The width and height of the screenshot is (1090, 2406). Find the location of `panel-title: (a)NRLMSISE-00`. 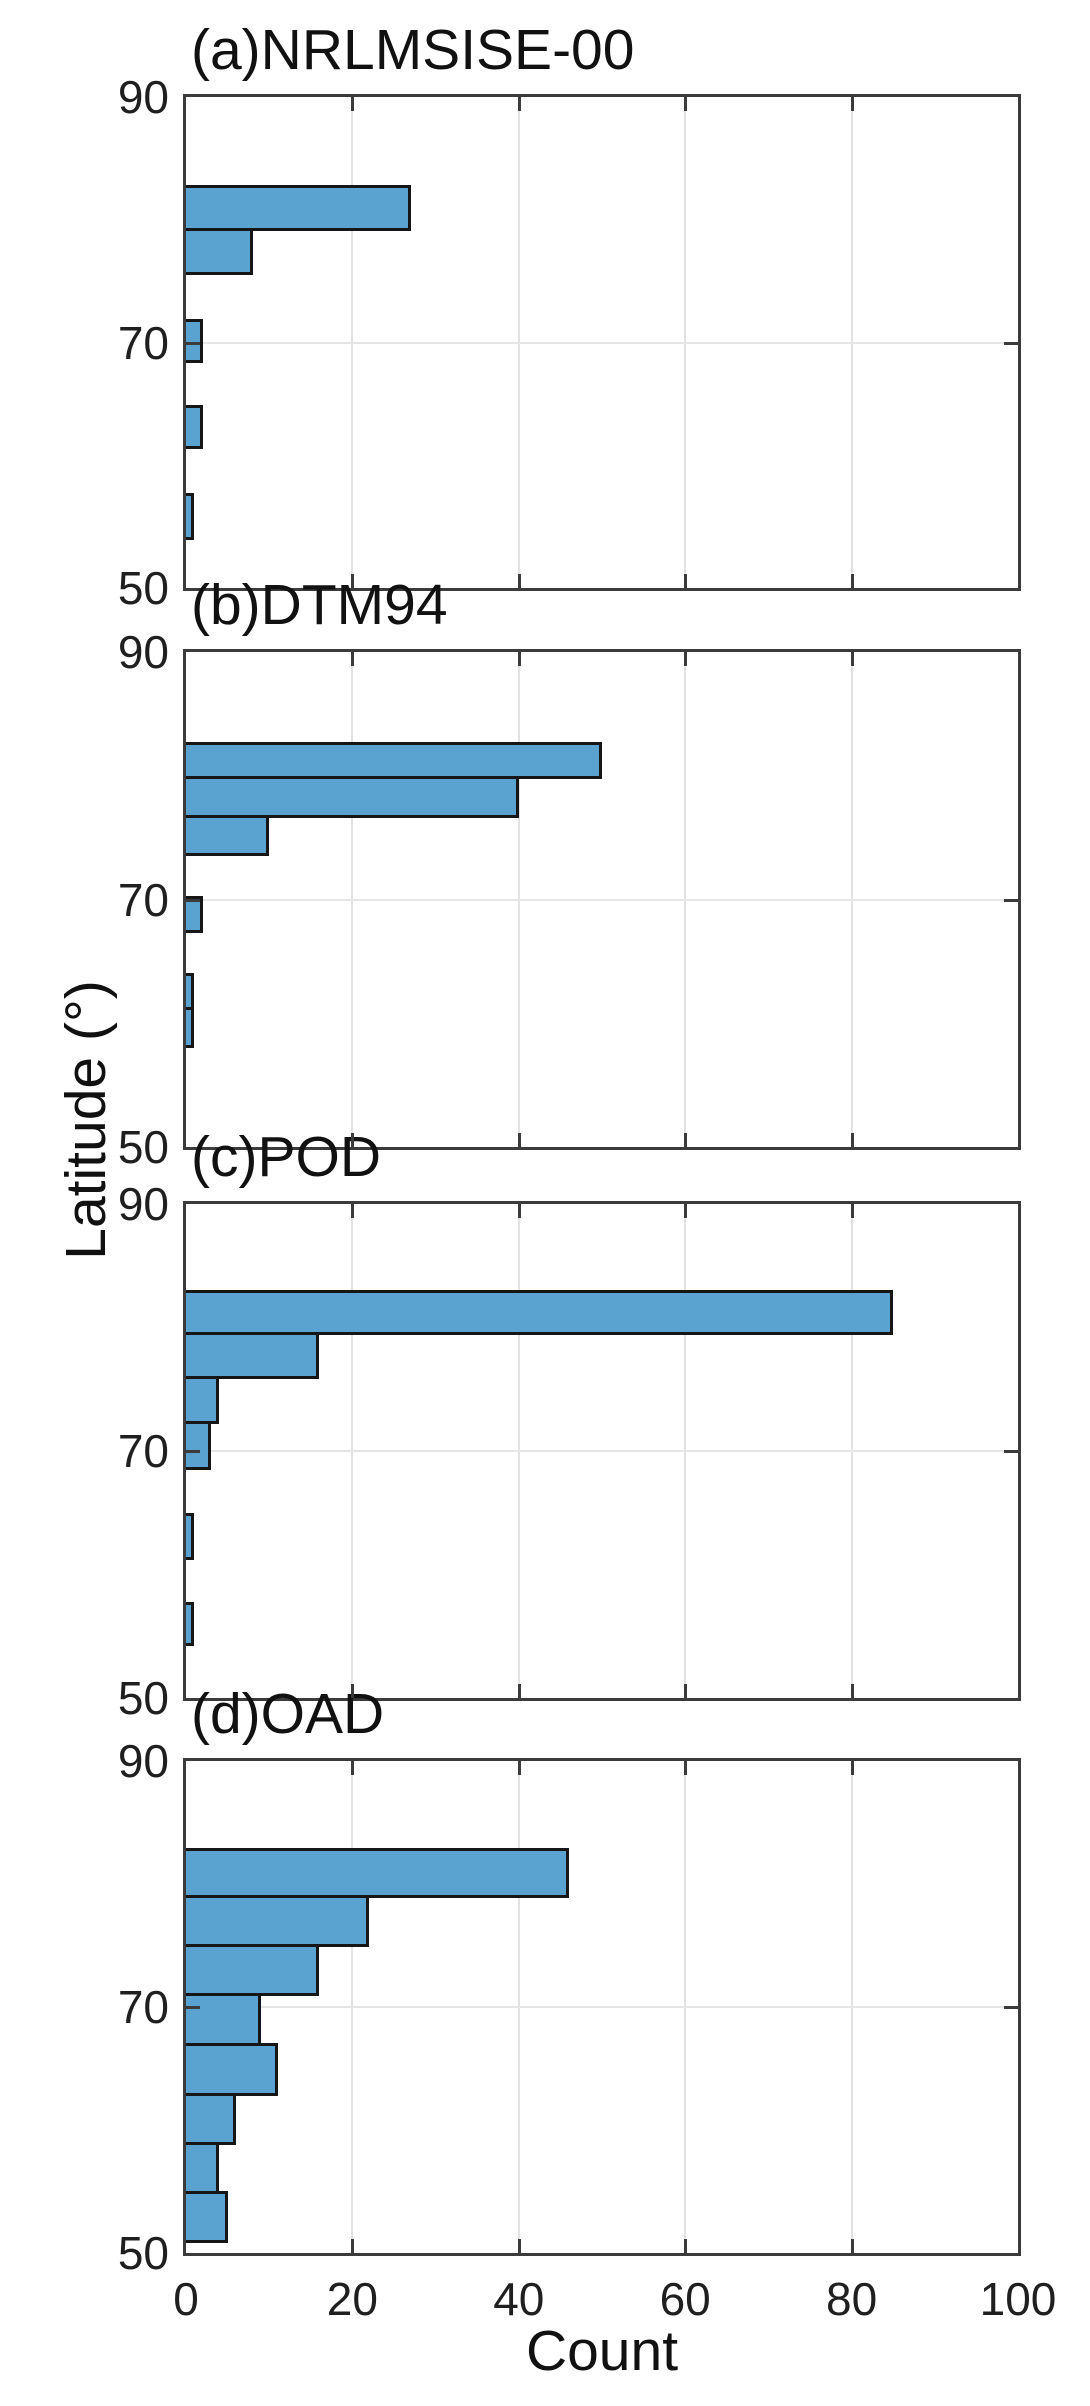

panel-title: (a)NRLMSISE-00 is located at coordinates (413, 50).